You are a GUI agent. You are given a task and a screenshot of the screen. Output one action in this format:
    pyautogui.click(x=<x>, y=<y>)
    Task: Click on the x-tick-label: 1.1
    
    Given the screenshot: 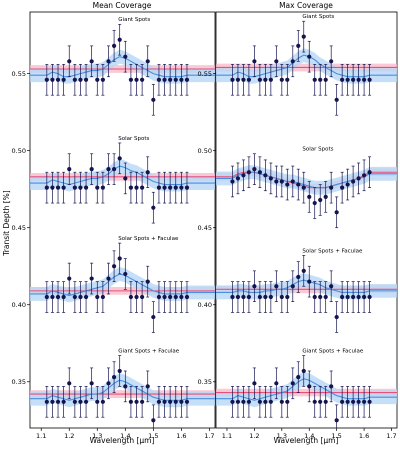 What is the action you would take?
    pyautogui.click(x=41, y=436)
    